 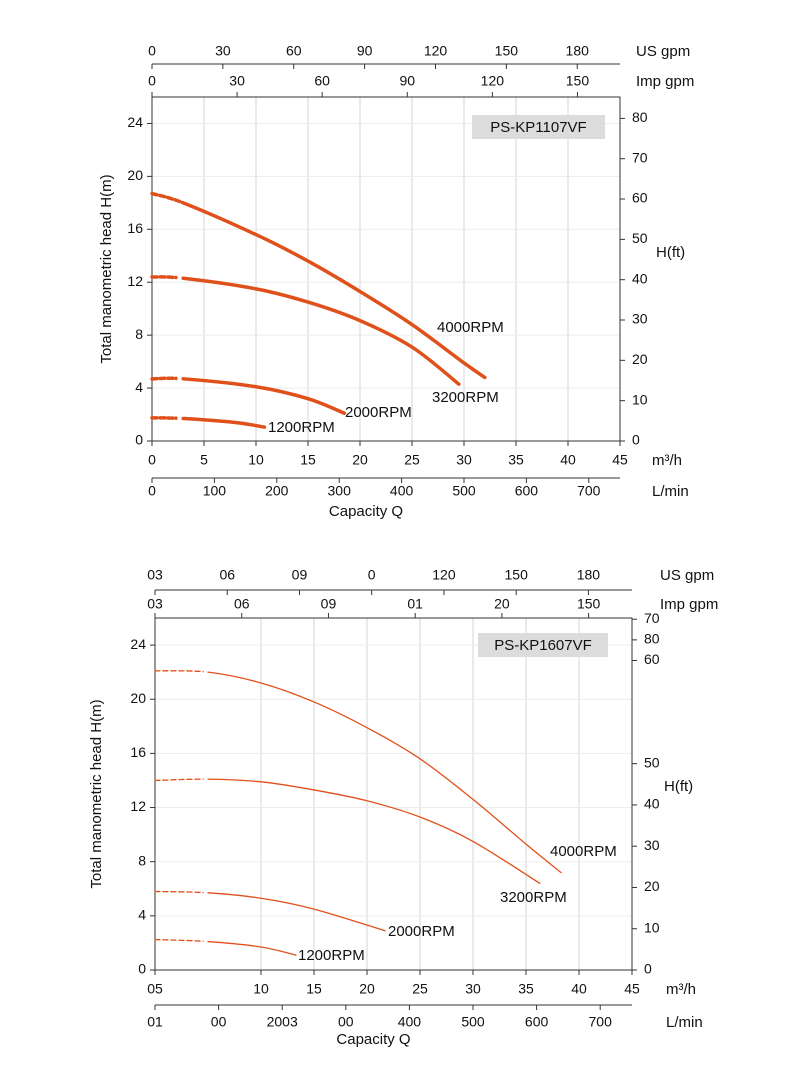 What do you see at coordinates (277, 491) in the screenshot?
I see `secondary-x-tick-label: 200` at bounding box center [277, 491].